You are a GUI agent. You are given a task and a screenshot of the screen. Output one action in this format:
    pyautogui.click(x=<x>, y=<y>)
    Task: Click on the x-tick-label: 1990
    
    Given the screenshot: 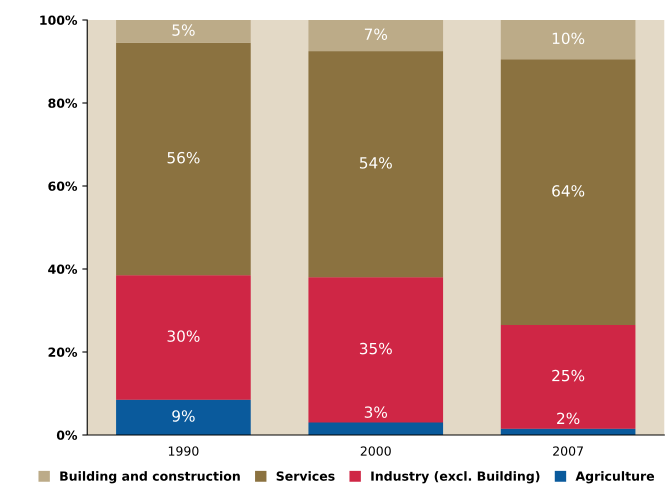 What is the action you would take?
    pyautogui.click(x=183, y=451)
    